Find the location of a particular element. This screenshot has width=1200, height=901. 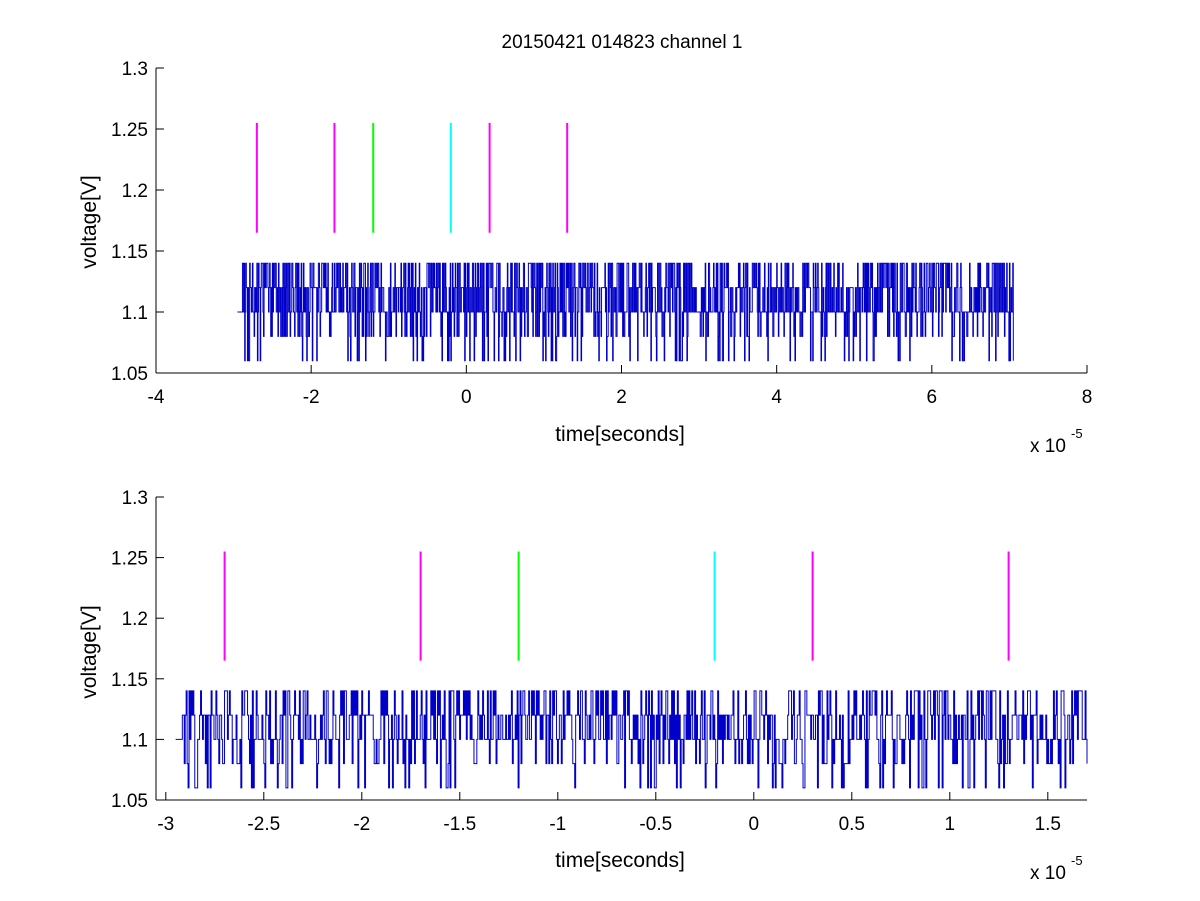

top-plot-x-tick-label: 6 is located at coordinates (932, 397).